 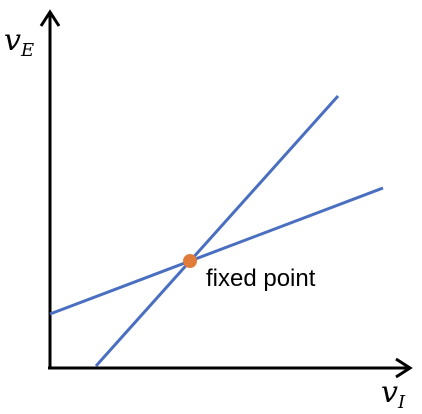 I want to click on y-axis-label: vE, so click(x=19, y=42).